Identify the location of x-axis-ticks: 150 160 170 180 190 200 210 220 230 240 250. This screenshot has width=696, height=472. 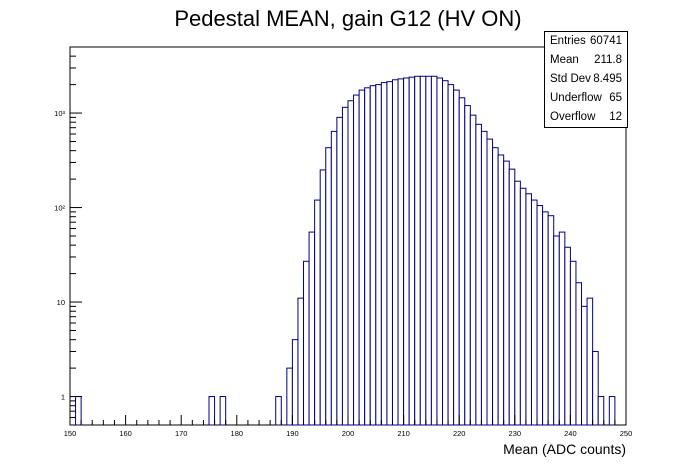
(348, 426).